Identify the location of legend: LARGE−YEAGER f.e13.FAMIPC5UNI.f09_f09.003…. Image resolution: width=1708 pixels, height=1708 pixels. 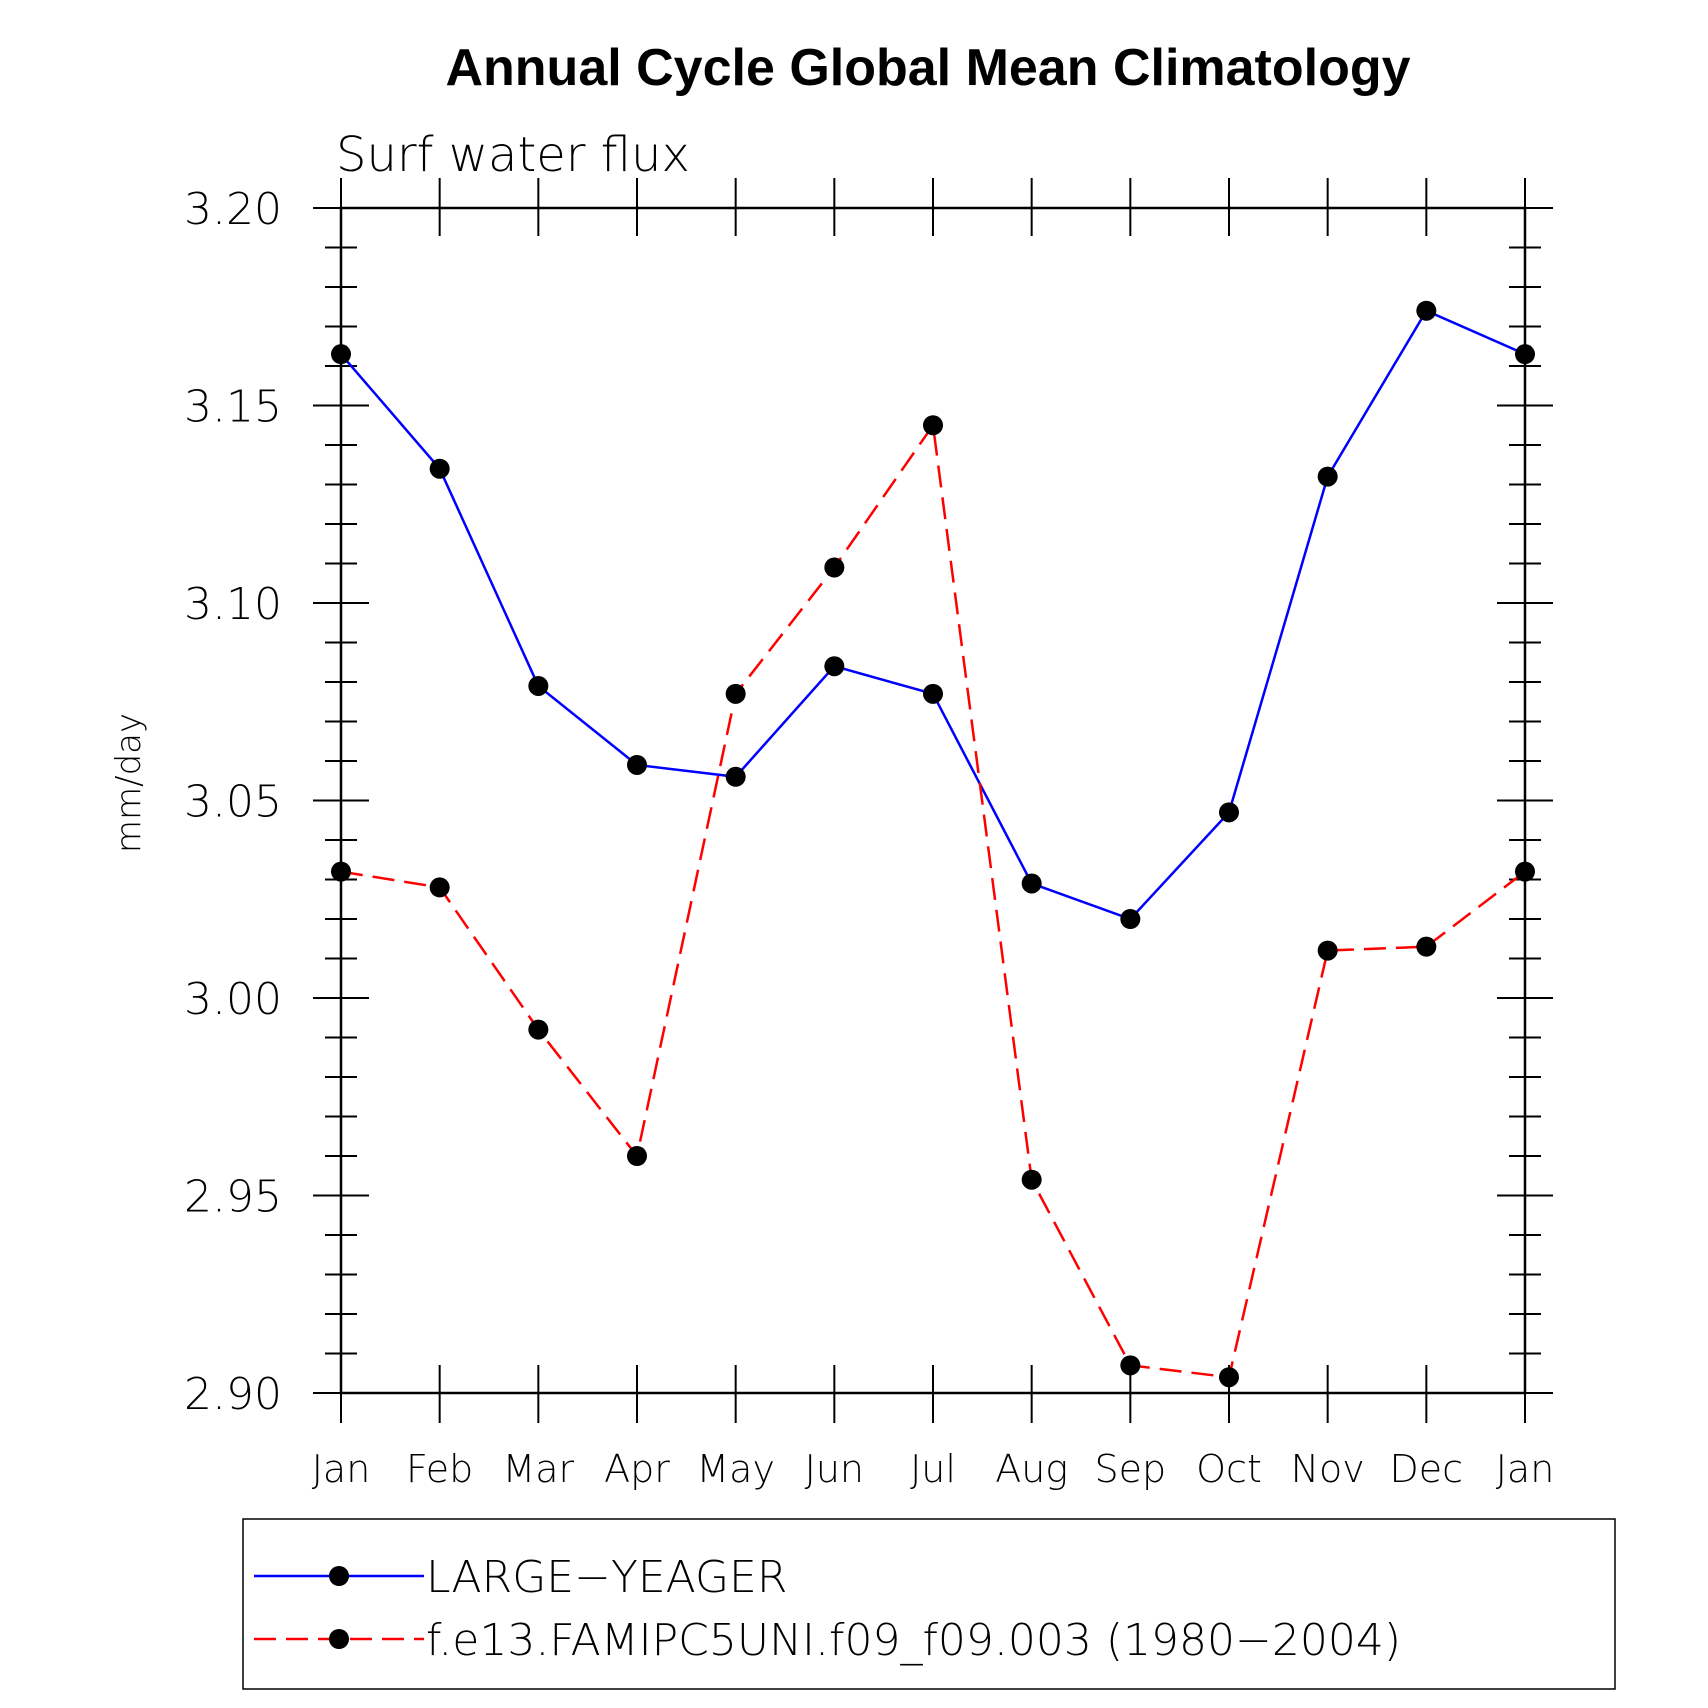
(929, 1604).